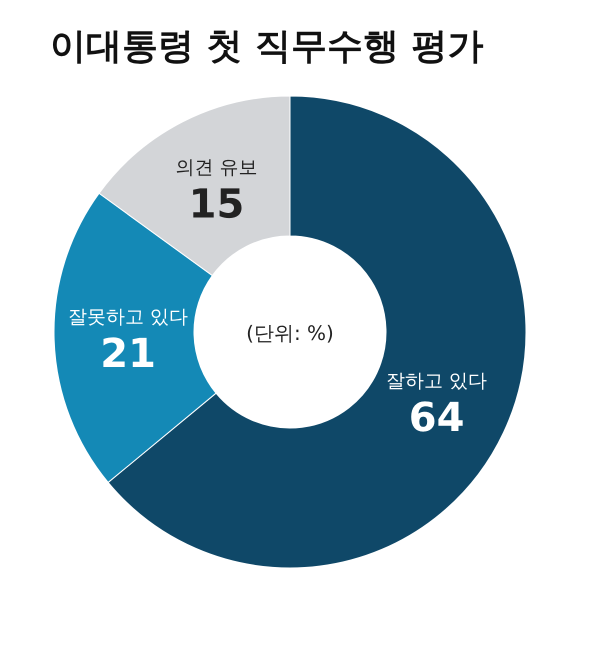 The image size is (593, 651). I want to click on data-label: 15, so click(216, 205).